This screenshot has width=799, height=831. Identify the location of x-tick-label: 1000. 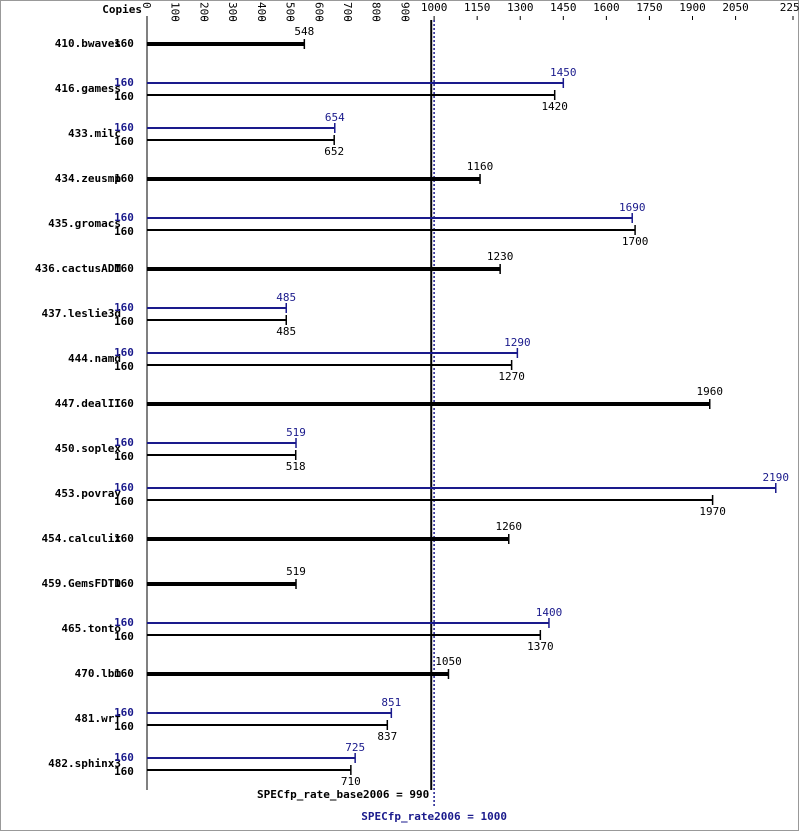
(434, 7).